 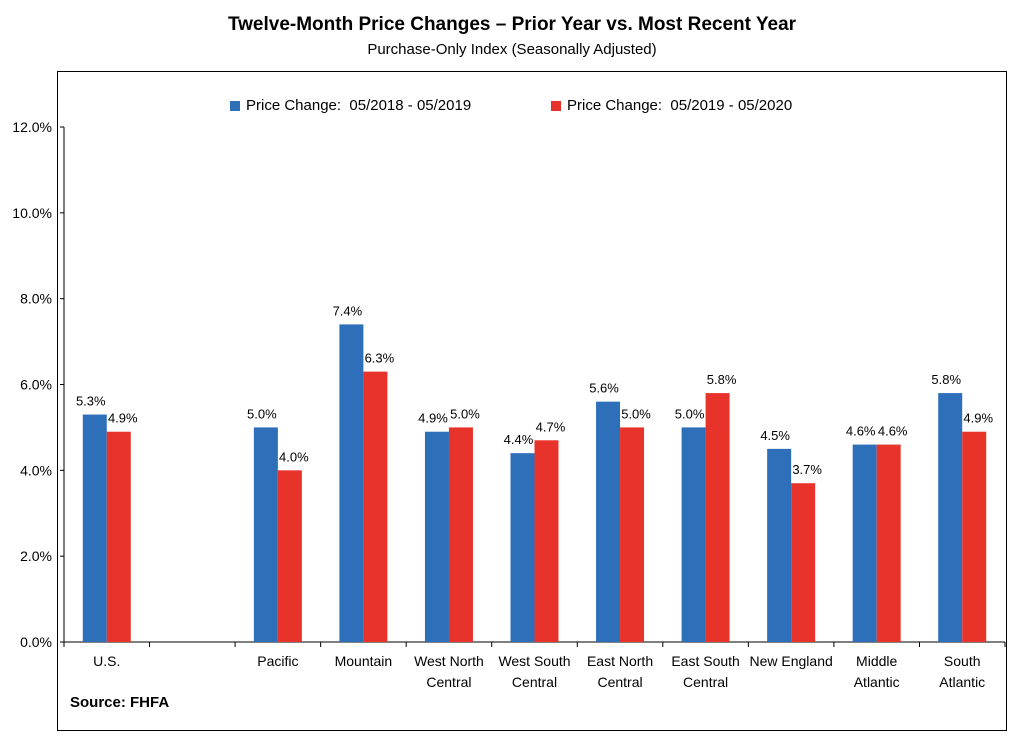 I want to click on data-label-series-1: 5.6%, so click(x=604, y=388).